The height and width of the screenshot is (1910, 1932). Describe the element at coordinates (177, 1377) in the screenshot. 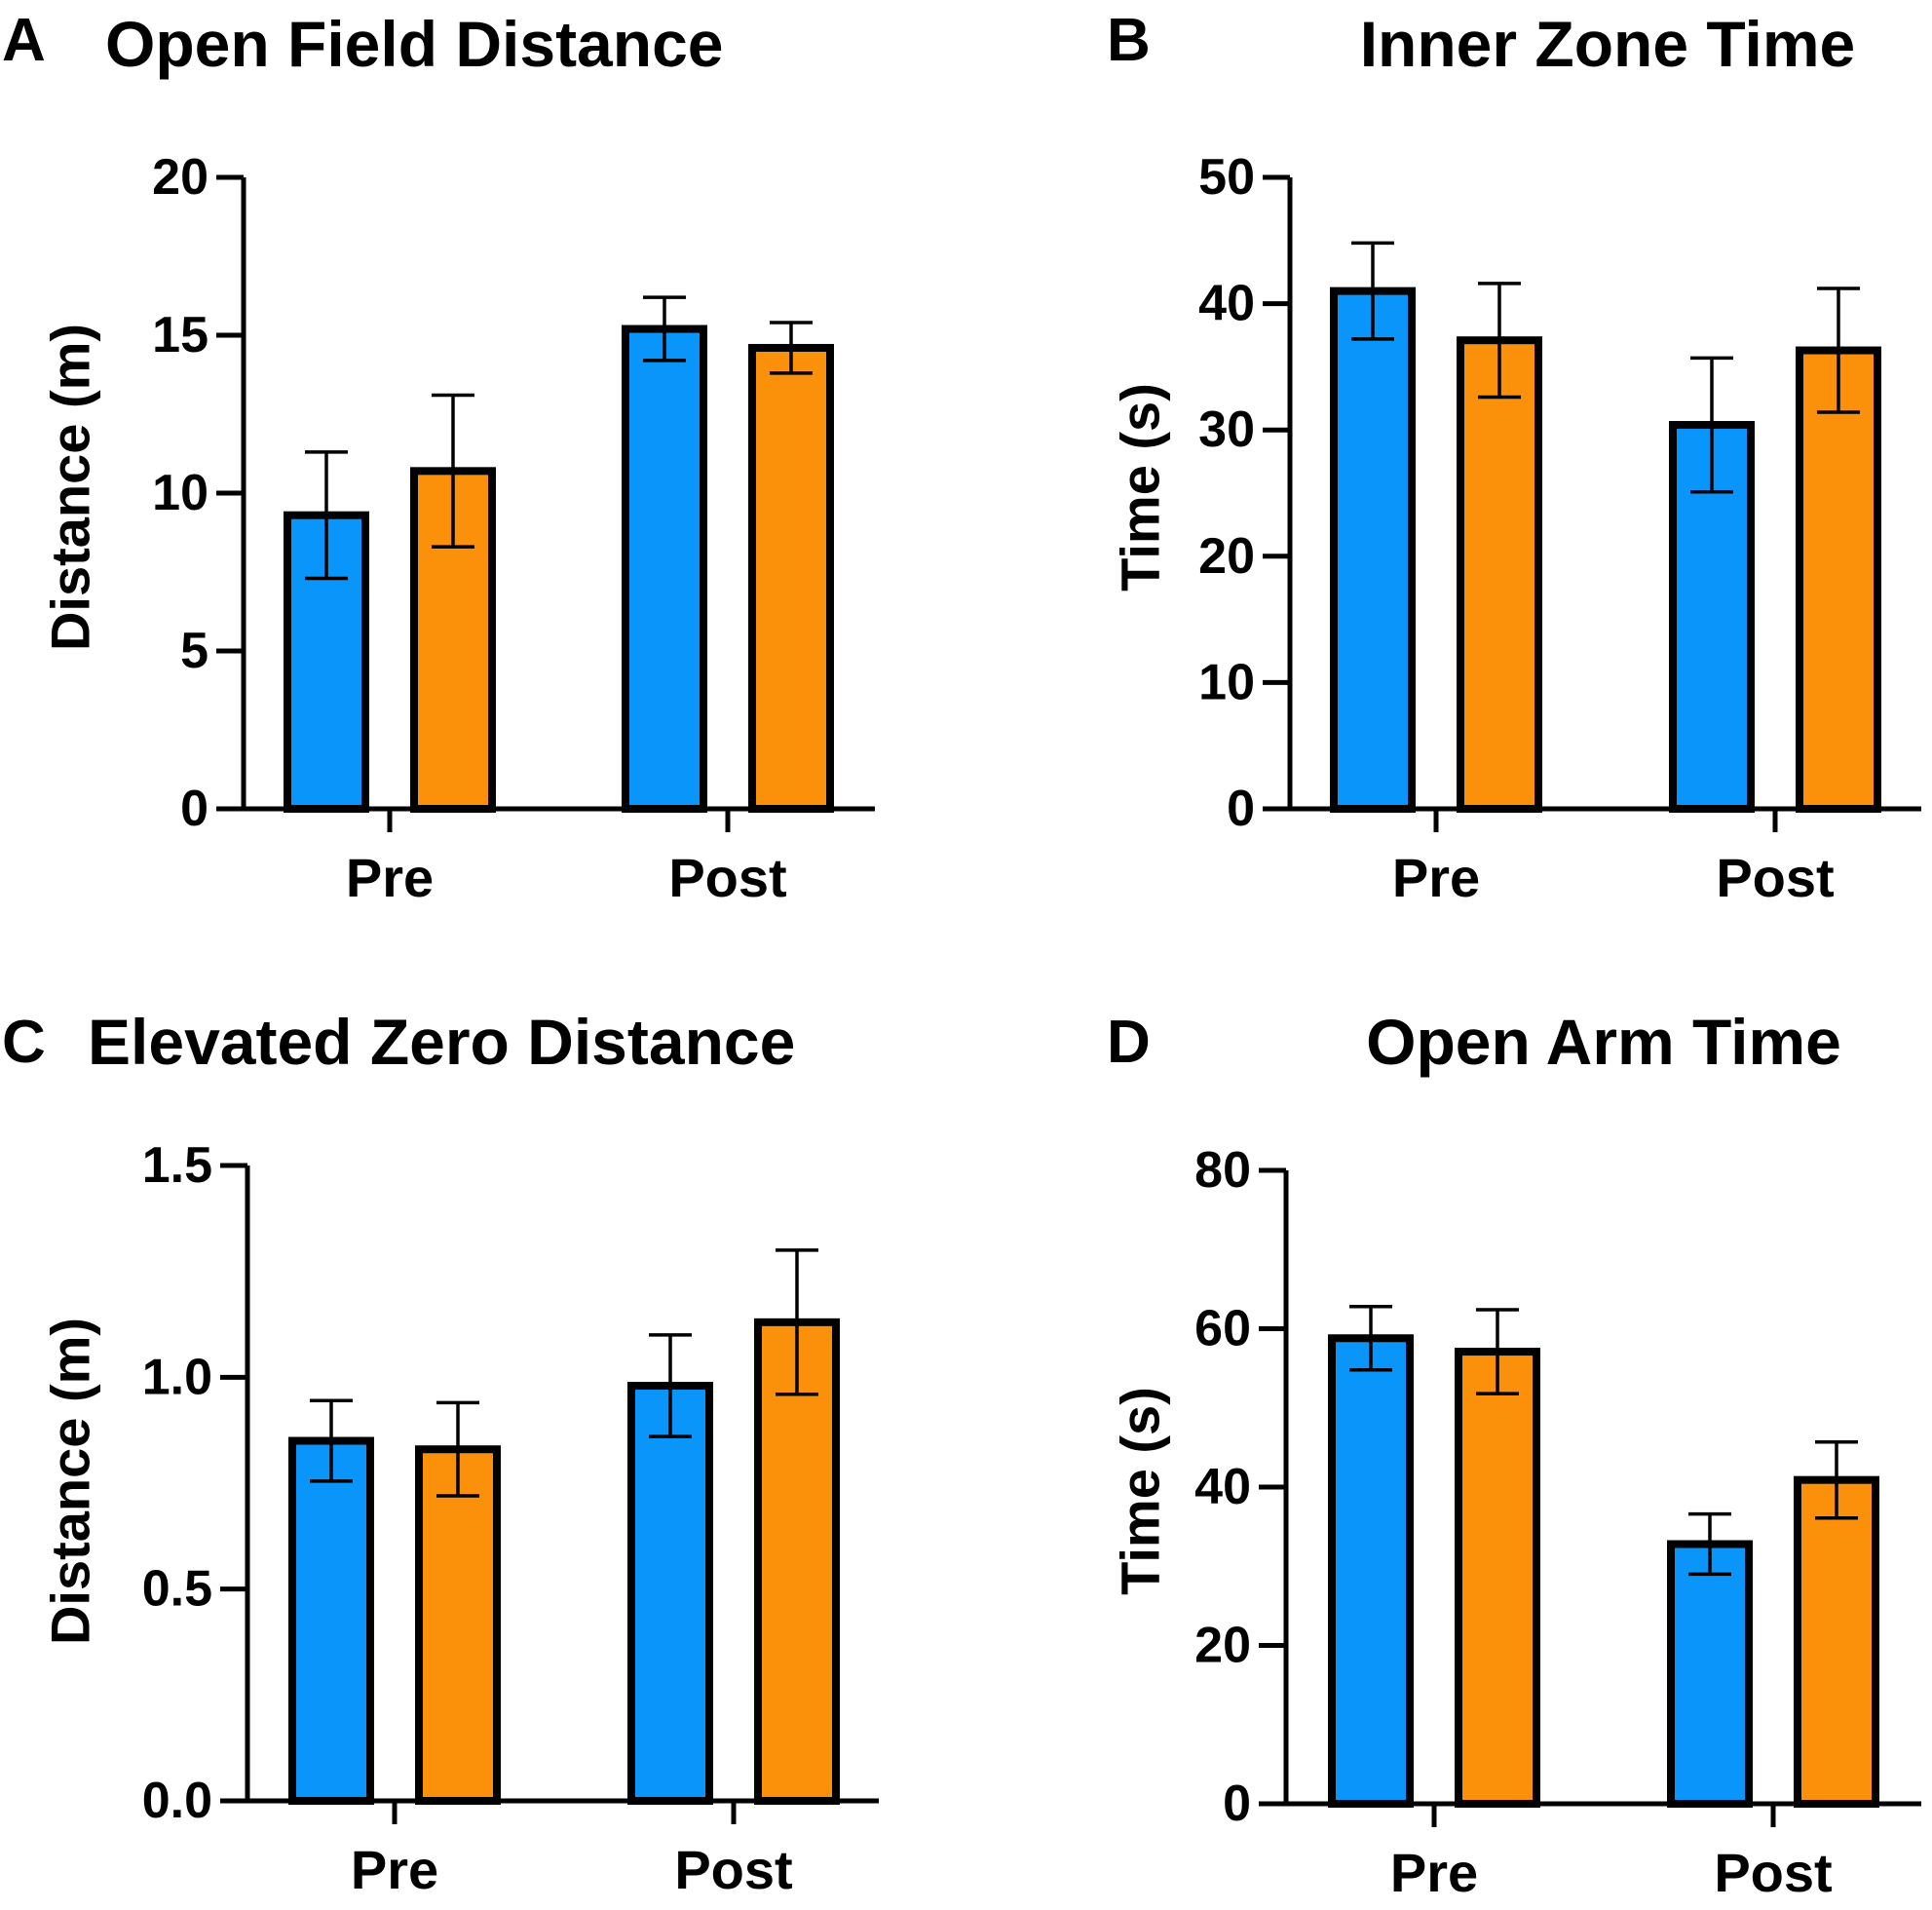

I see `y-tick-label: 1.0` at that location.